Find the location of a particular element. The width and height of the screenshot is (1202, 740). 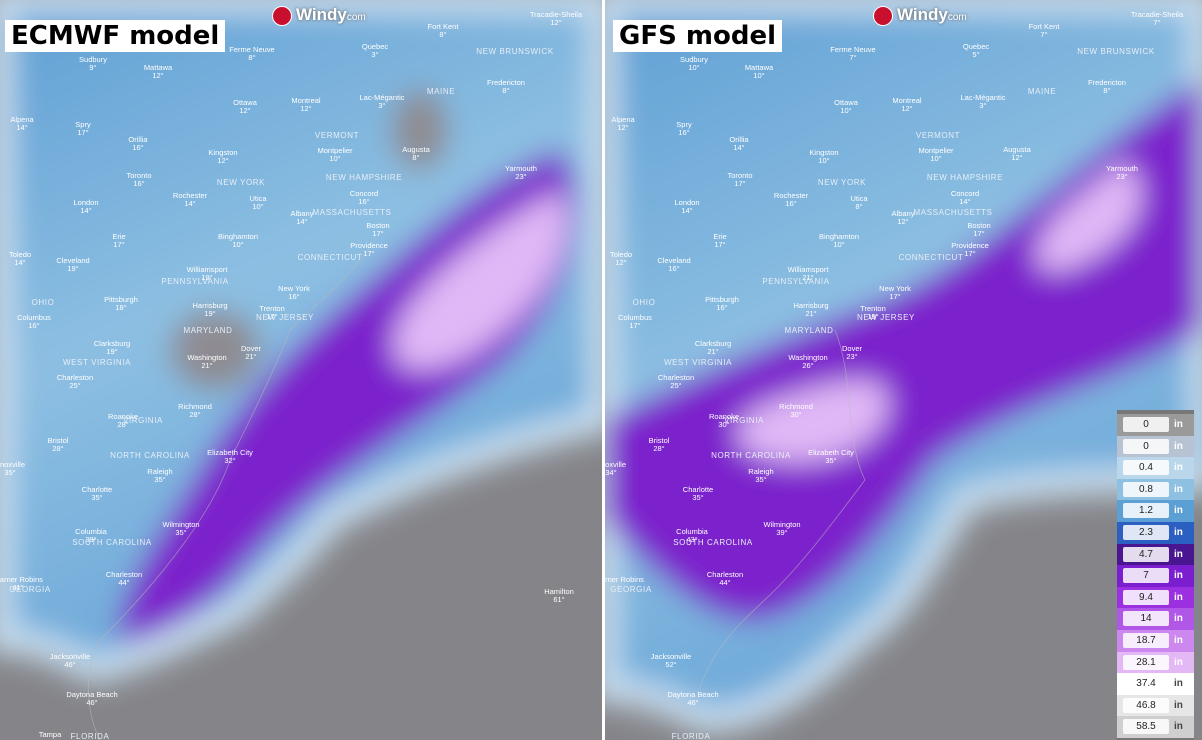

city-name: Fort Kent is located at coordinates (1045, 26).